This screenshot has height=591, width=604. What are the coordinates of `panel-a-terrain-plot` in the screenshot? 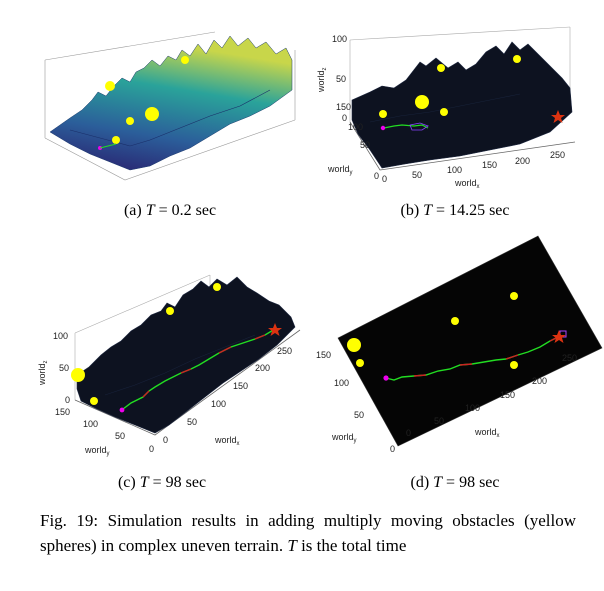 It's located at (170, 107).